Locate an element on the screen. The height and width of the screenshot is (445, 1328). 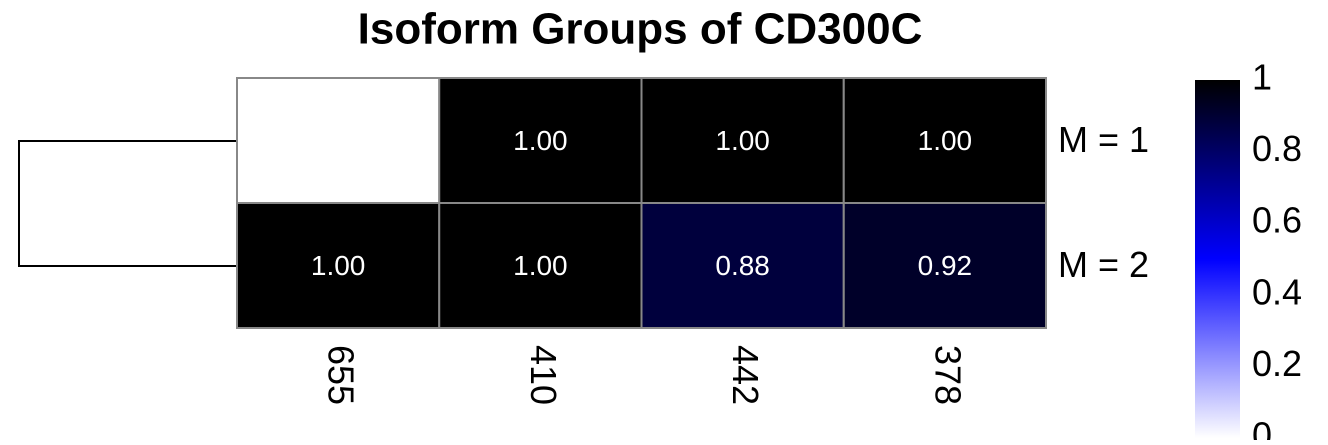
dendrogram is located at coordinates (127, 203).